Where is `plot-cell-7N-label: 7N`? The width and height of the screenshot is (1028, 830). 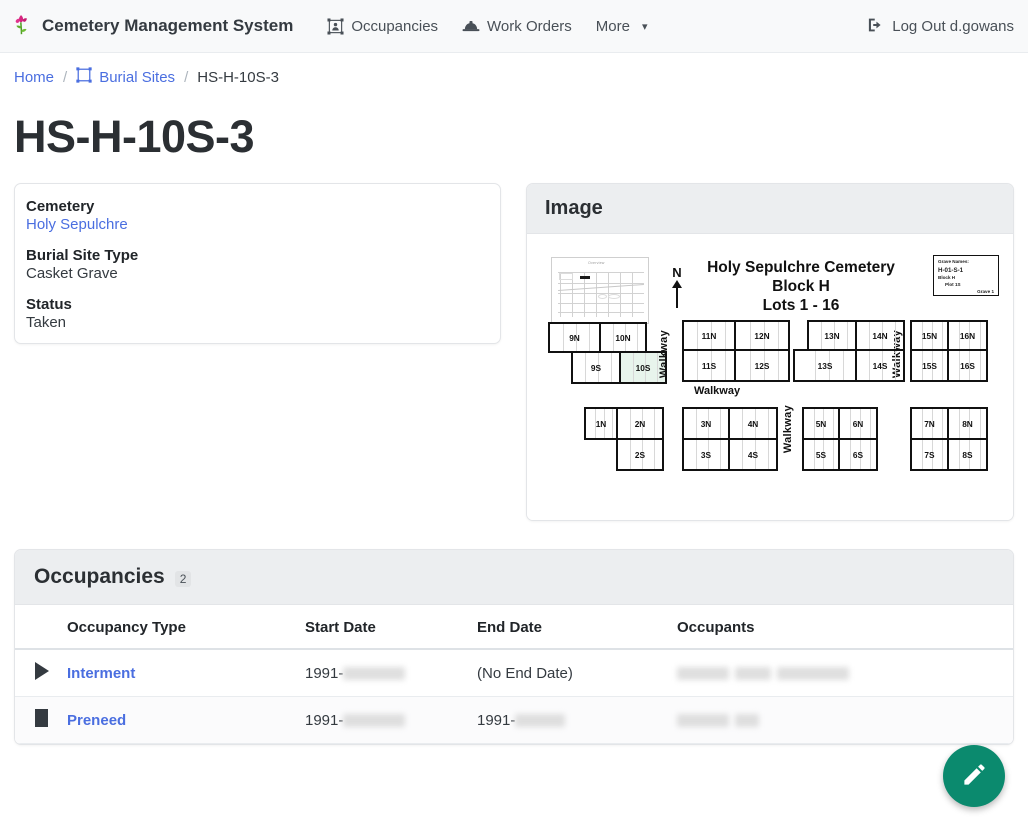
plot-cell-7N-label: 7N is located at coordinates (929, 423).